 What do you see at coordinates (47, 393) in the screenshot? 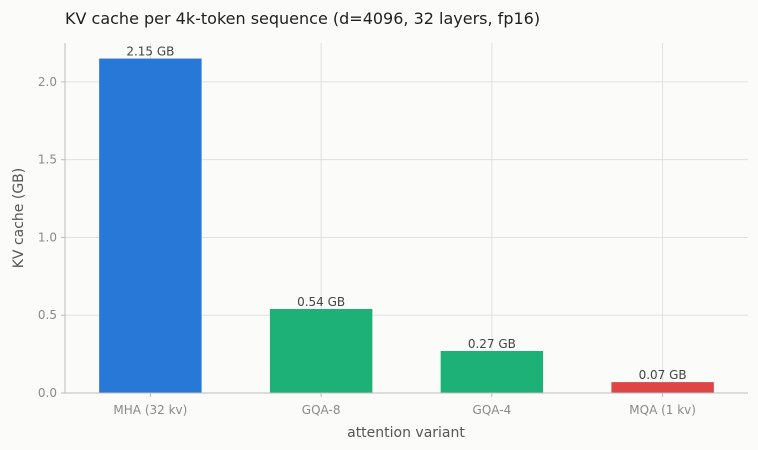
I see `y-tick-label: 0.0` at bounding box center [47, 393].